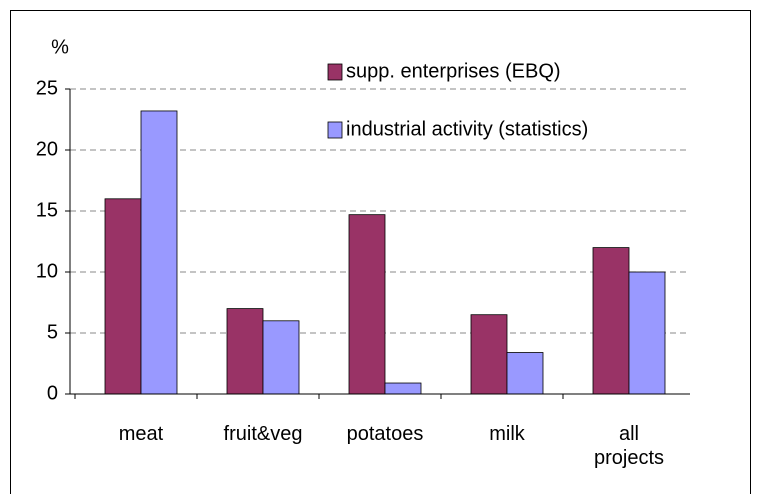 The image size is (758, 494). I want to click on x-tick-label: milk, so click(507, 434).